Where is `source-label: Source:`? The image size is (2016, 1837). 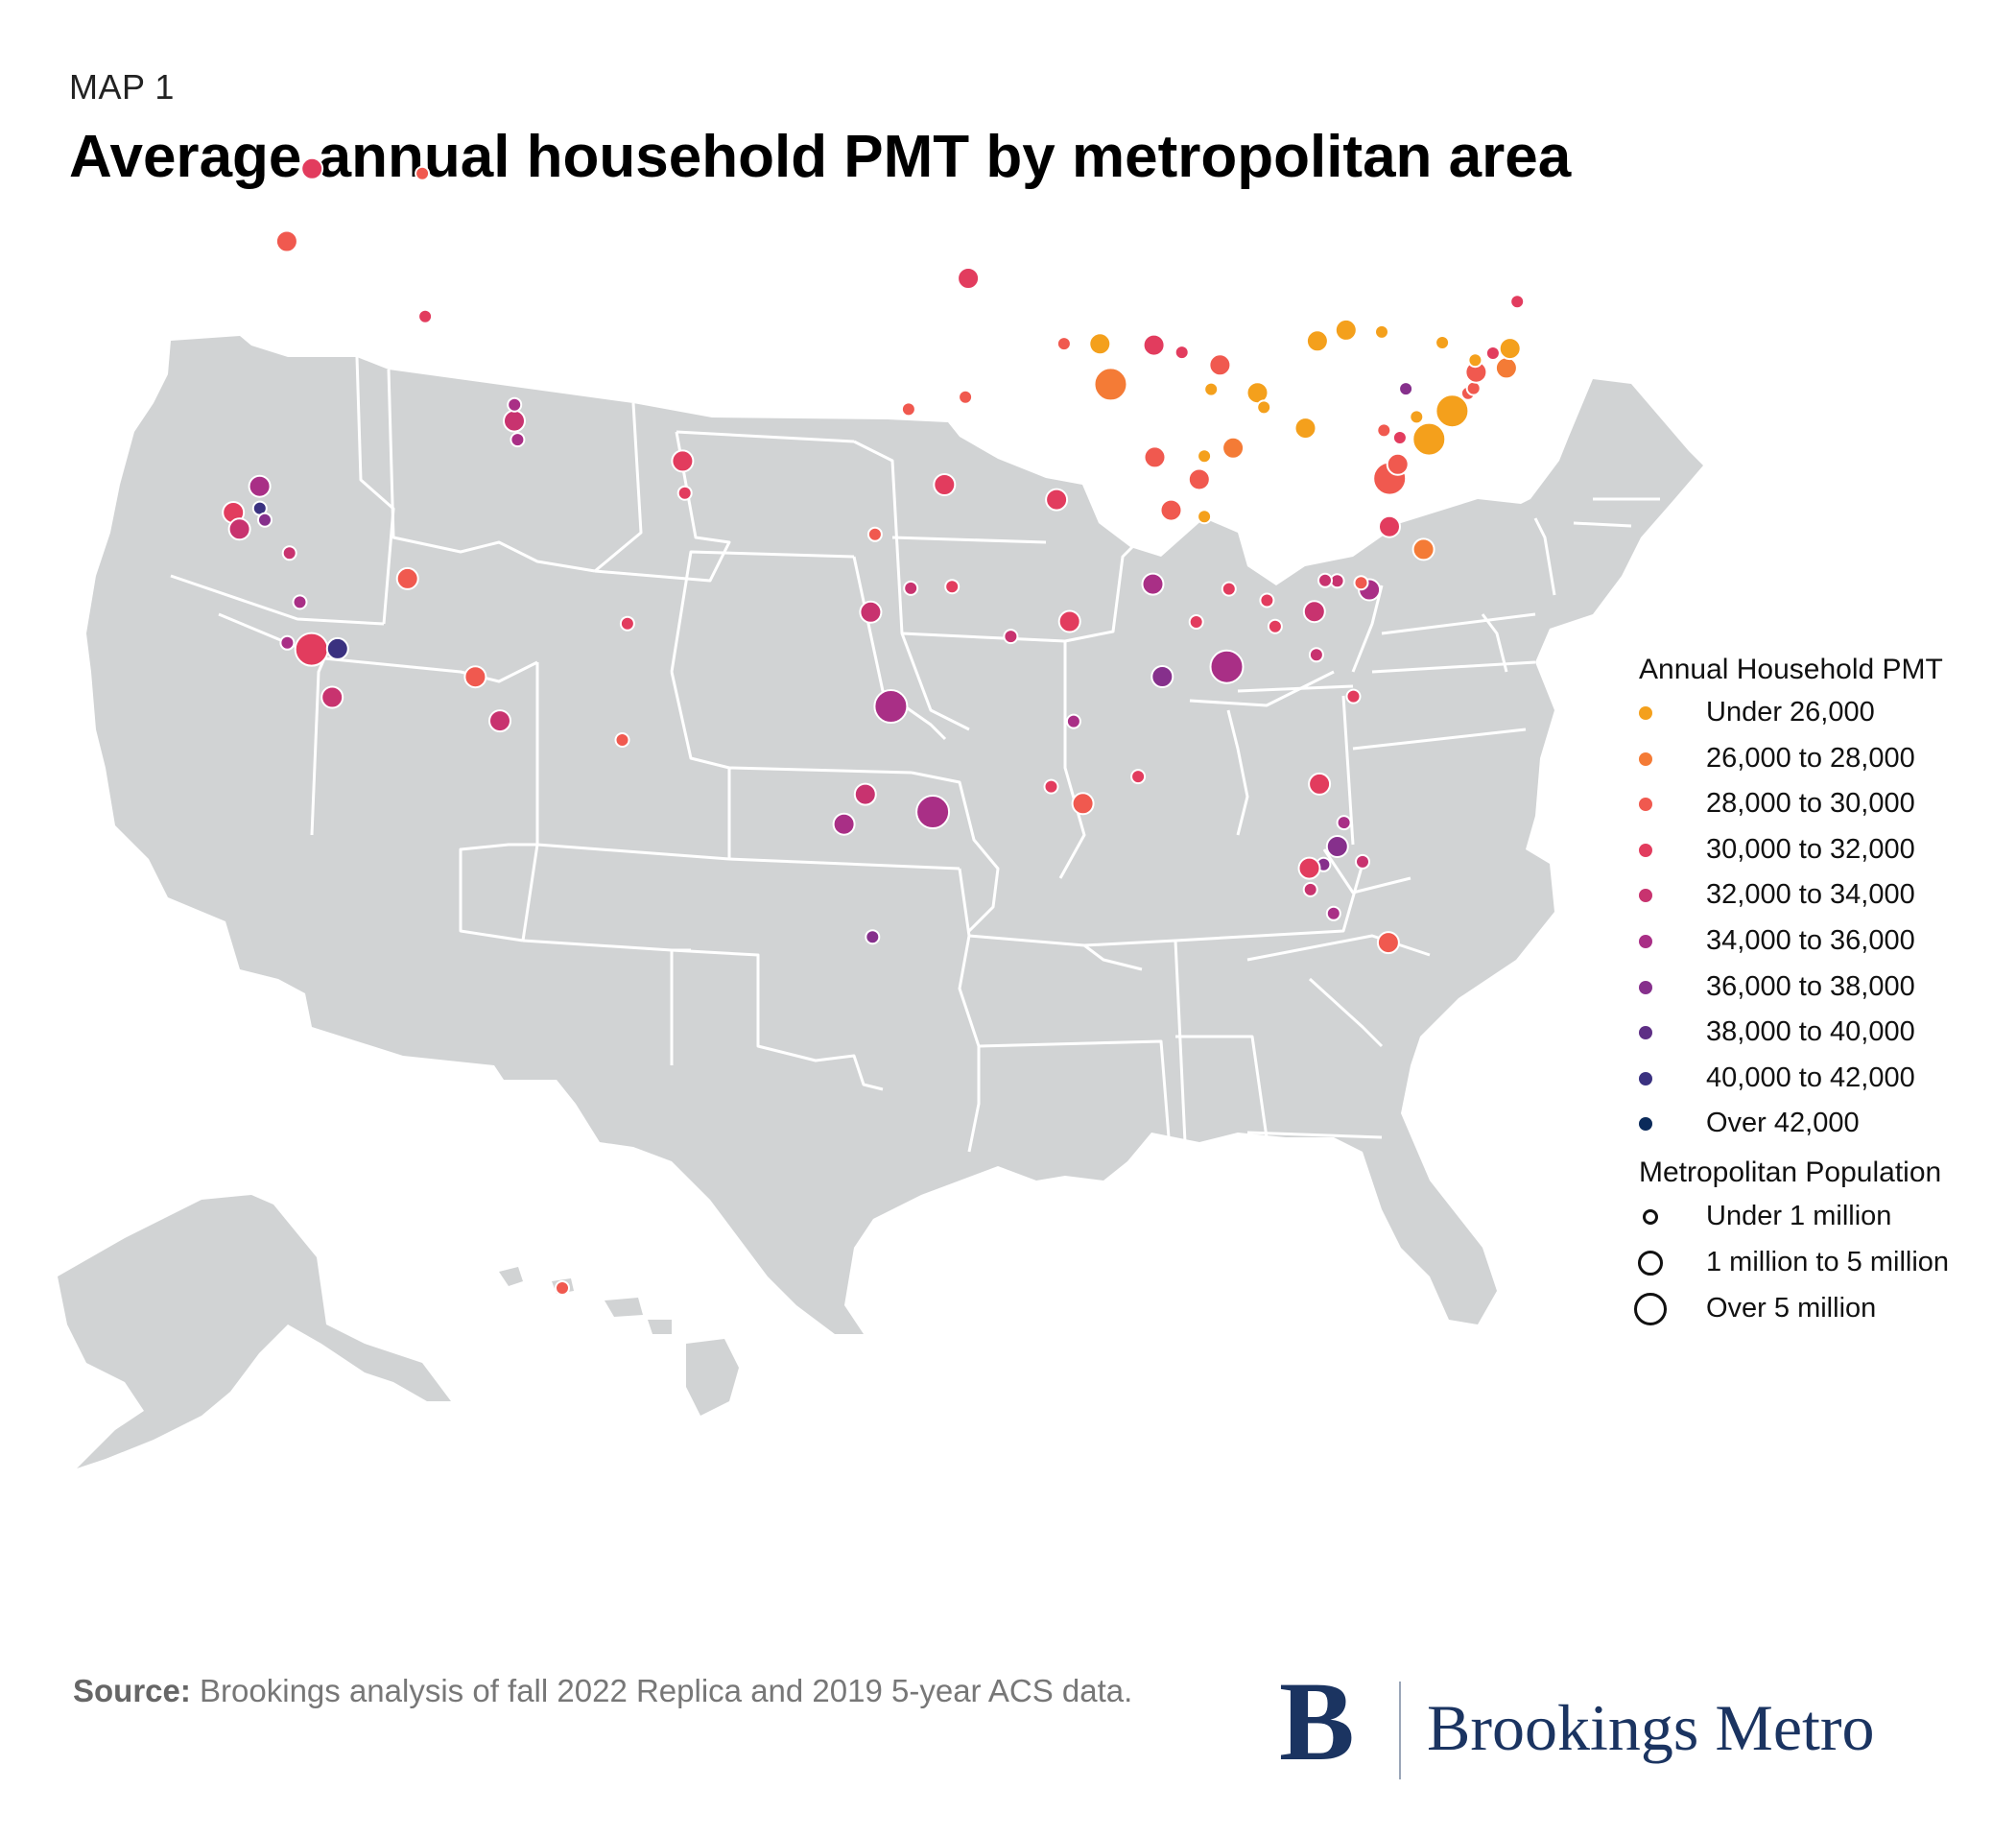 source-label: Source: is located at coordinates (132, 1690).